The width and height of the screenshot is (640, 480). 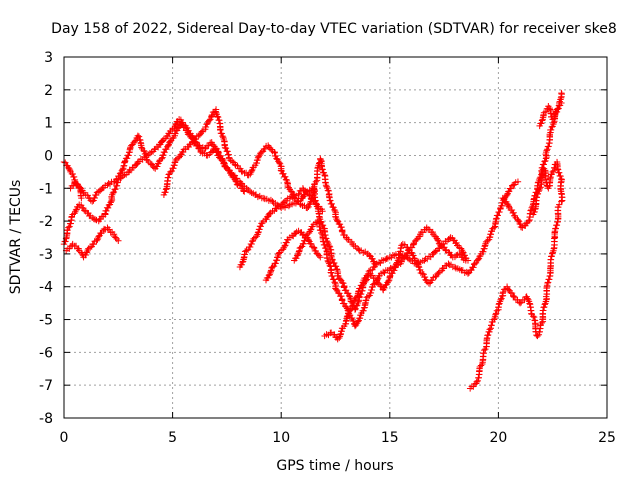 What do you see at coordinates (390, 438) in the screenshot?
I see `x-tick-label: 15` at bounding box center [390, 438].